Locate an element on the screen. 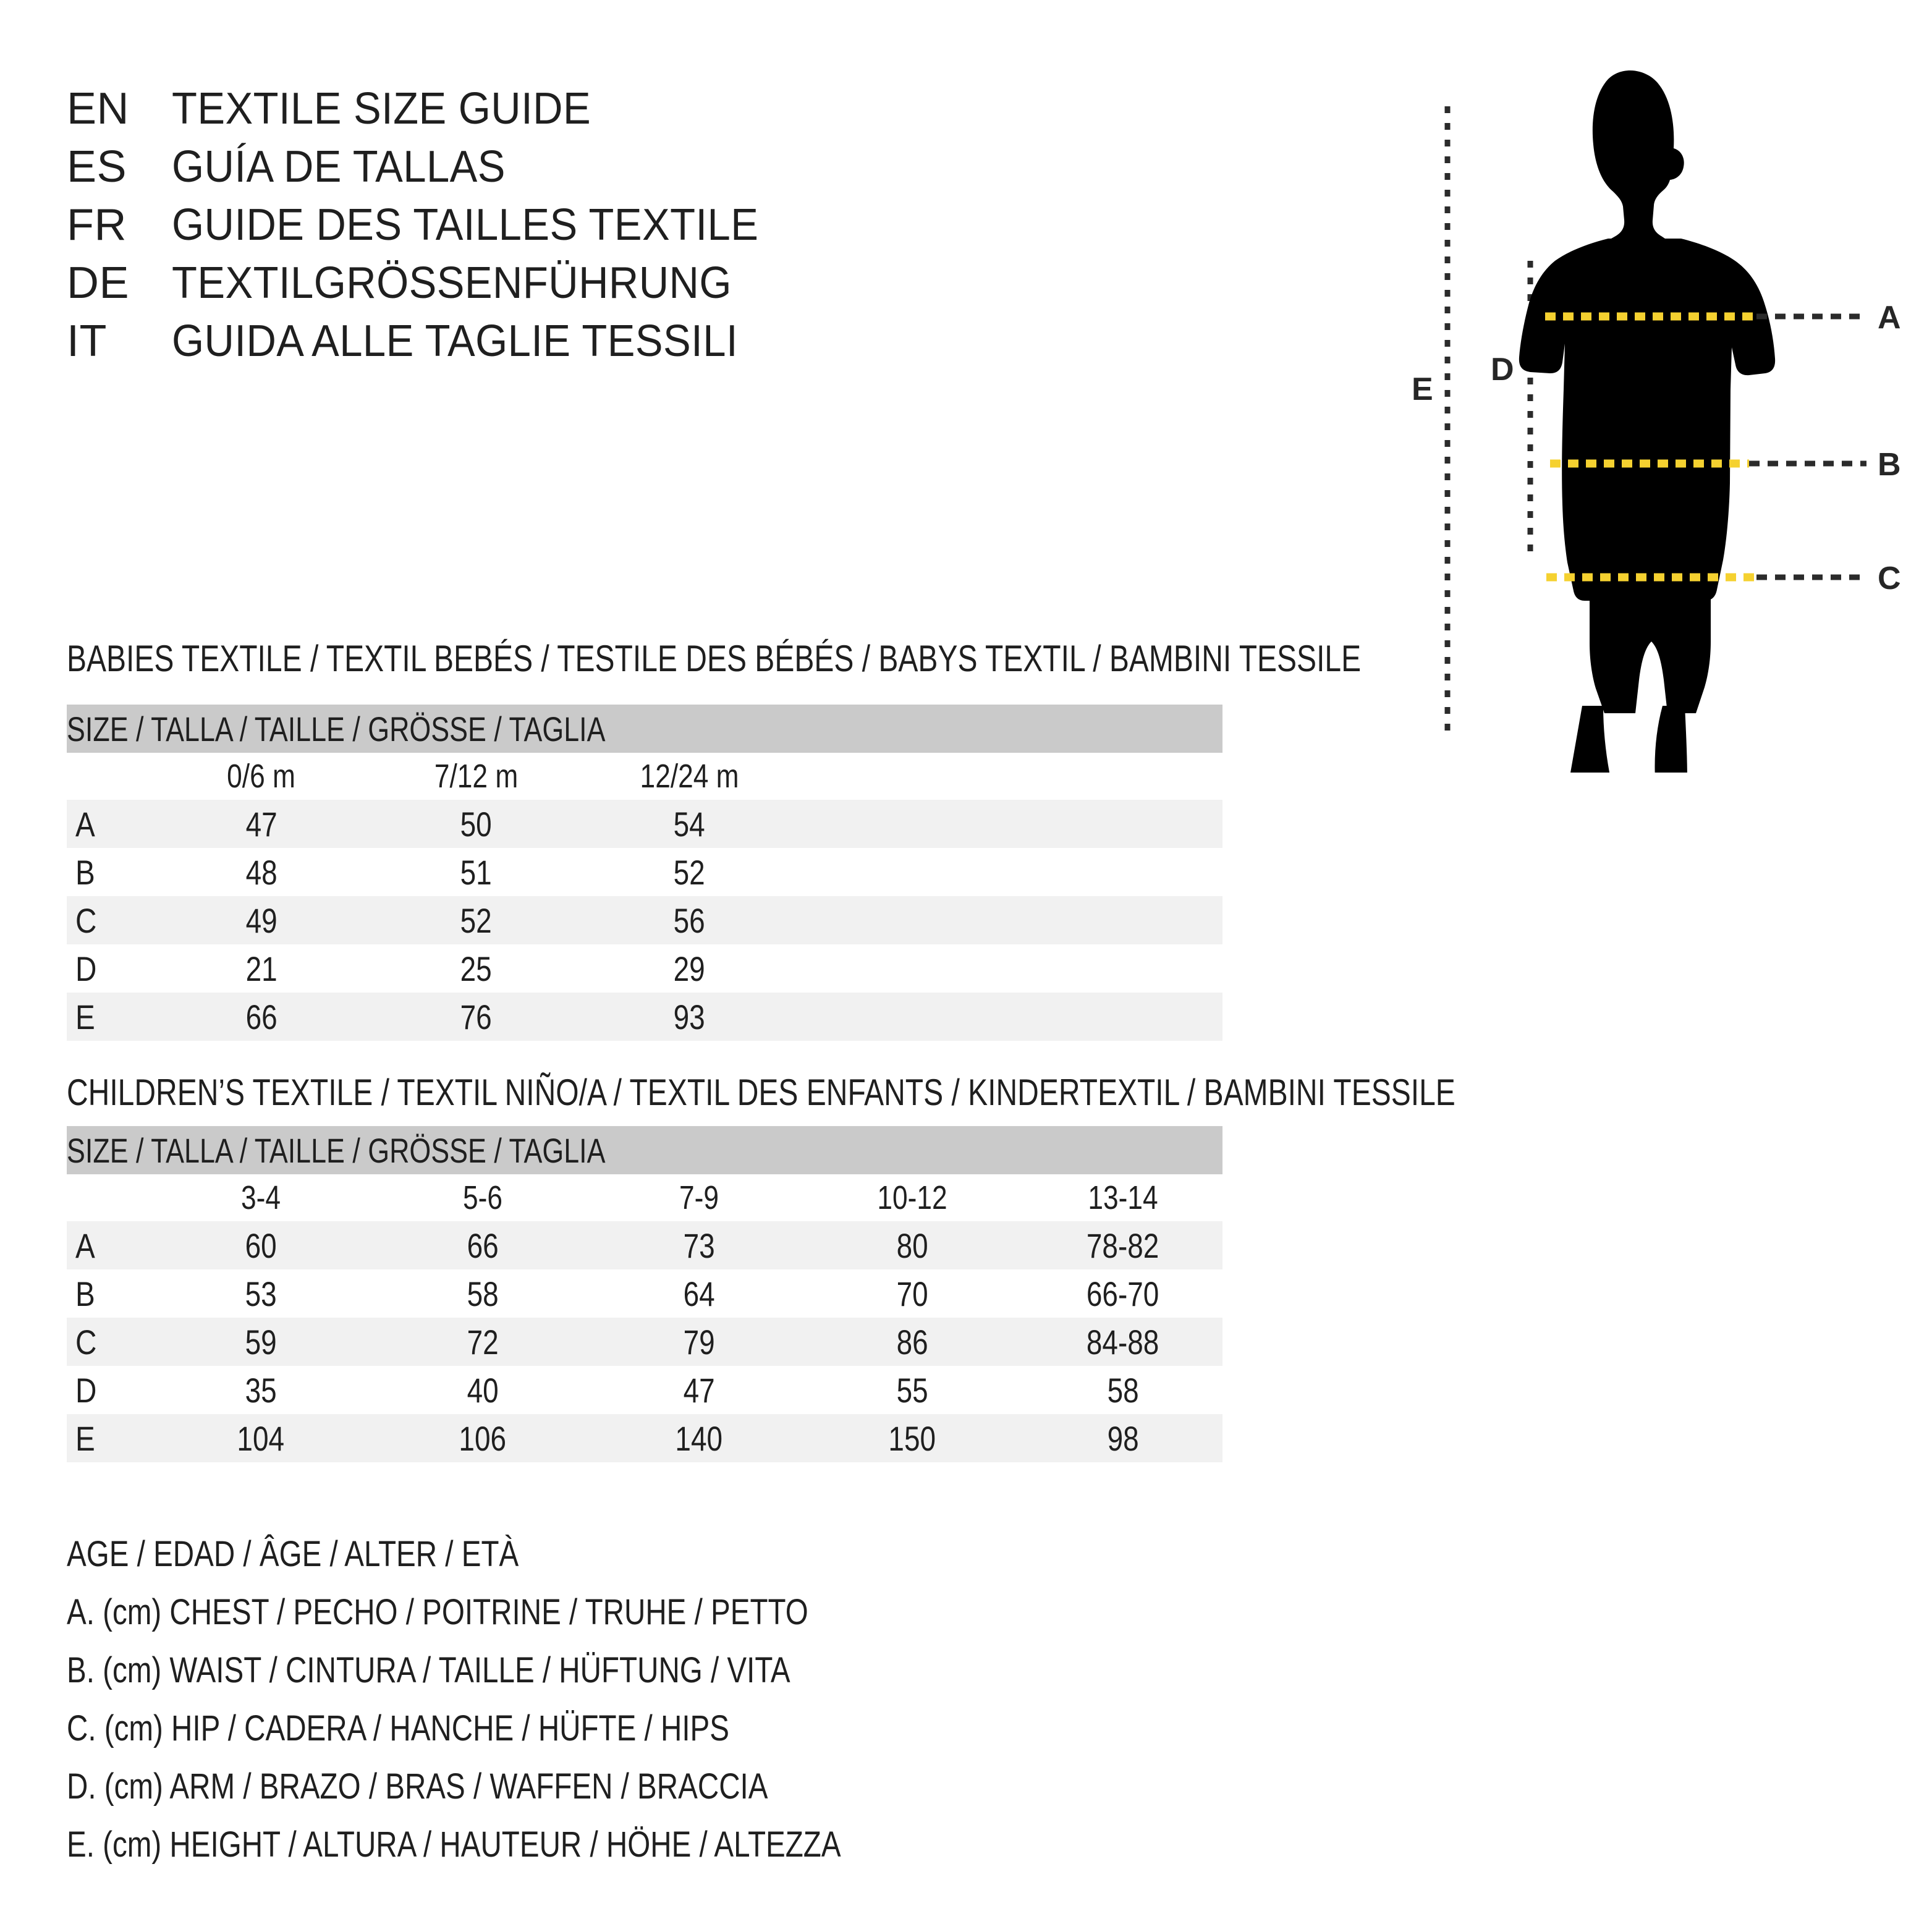 This screenshot has height=1932, width=1932. dimension-label-b: B is located at coordinates (1889, 465).